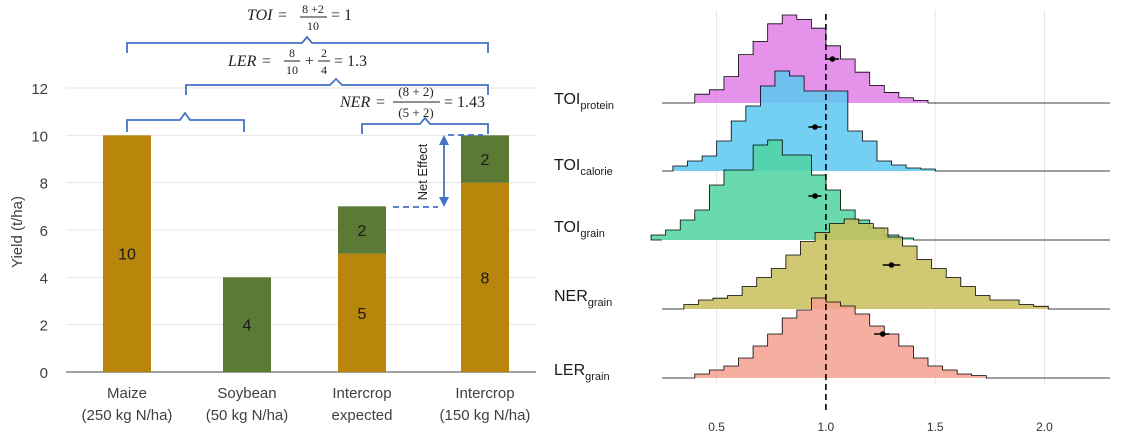 The image size is (1135, 441). What do you see at coordinates (17, 232) in the screenshot?
I see `y-axis-label: Yield (t/ha)` at bounding box center [17, 232].